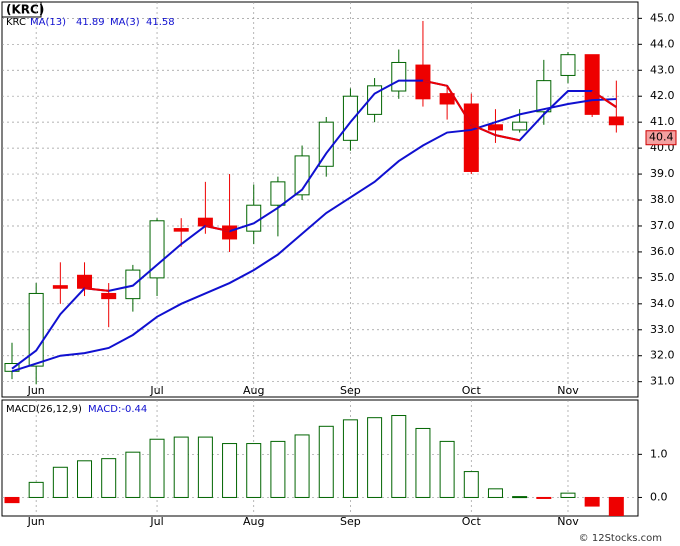 The image size is (680, 546). Describe the element at coordinates (662, 17) in the screenshot. I see `y-tick-label: 45.0` at that location.